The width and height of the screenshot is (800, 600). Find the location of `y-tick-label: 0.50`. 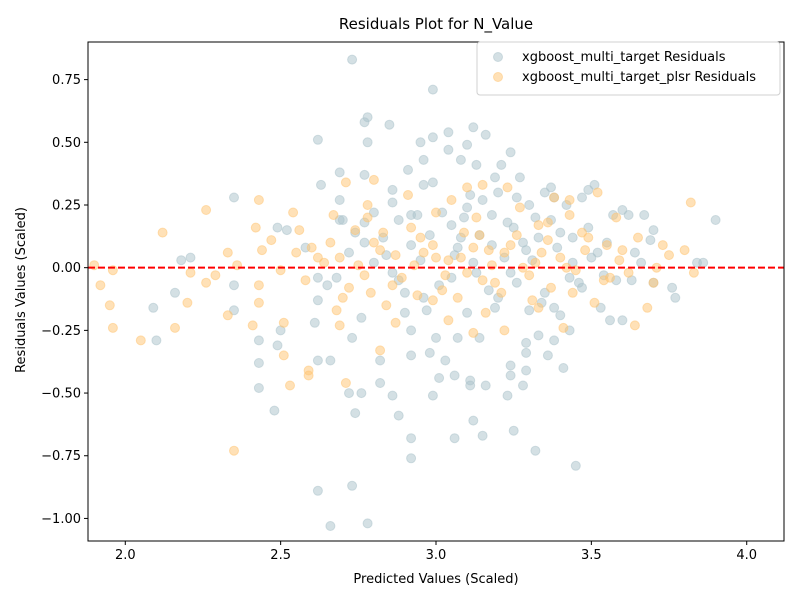

y-tick-label: 0.50 is located at coordinates (66, 143).